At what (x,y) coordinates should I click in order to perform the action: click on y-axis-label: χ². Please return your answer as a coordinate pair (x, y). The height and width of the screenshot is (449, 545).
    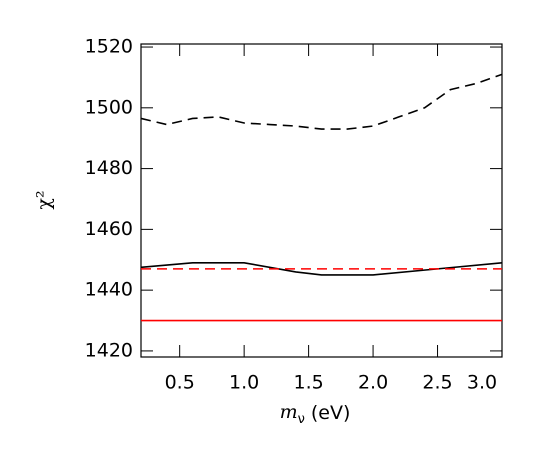
    Looking at the image, I should click on (44, 199).